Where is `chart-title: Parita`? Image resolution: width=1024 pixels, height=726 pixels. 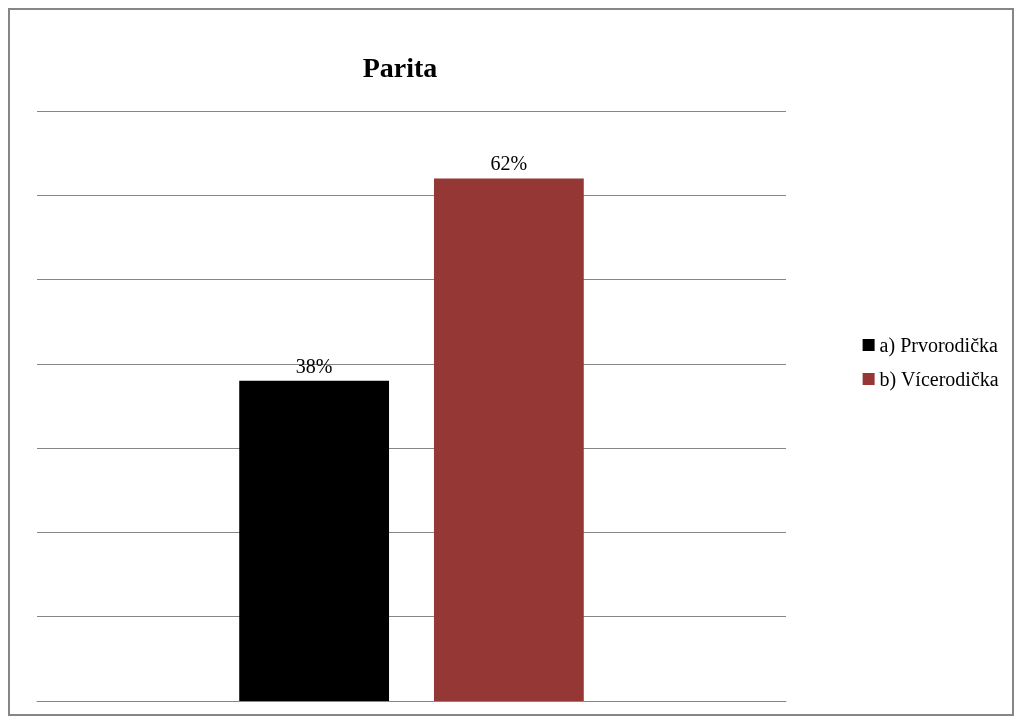 chart-title: Parita is located at coordinates (400, 67).